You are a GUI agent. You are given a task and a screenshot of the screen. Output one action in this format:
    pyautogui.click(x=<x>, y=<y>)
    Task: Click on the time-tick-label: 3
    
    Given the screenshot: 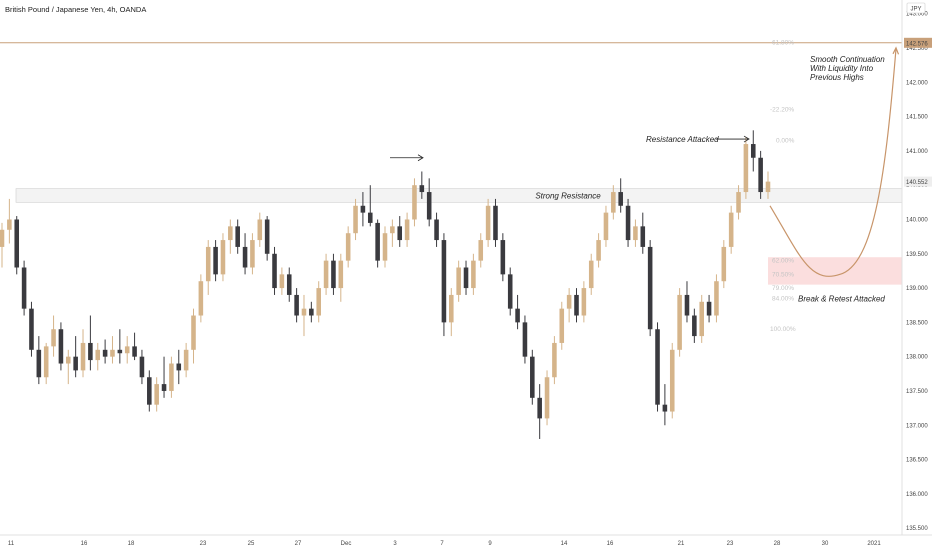 What is the action you would take?
    pyautogui.click(x=395, y=544)
    